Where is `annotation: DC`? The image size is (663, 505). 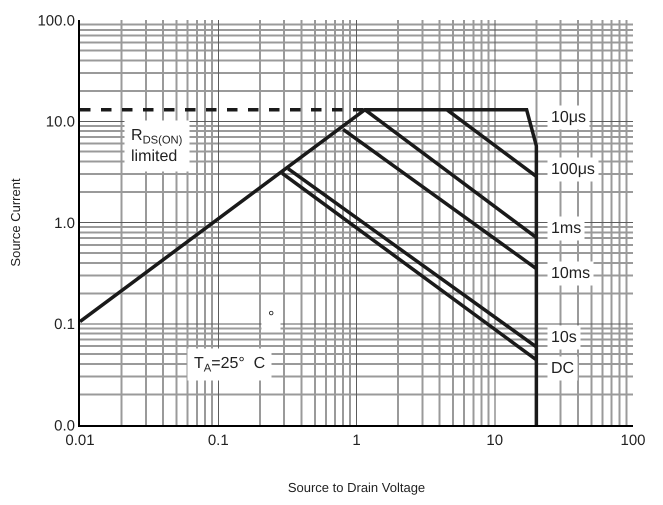
annotation: DC is located at coordinates (562, 368).